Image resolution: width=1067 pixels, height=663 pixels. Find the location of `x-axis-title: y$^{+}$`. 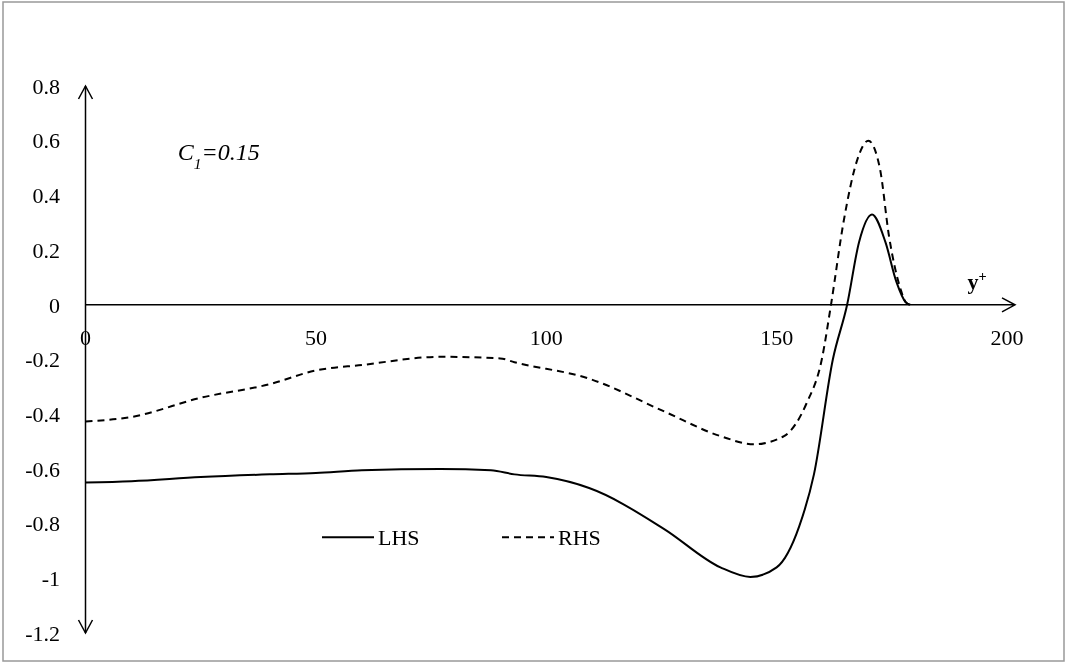

x-axis-title: y$^{+}$ is located at coordinates (977, 280).